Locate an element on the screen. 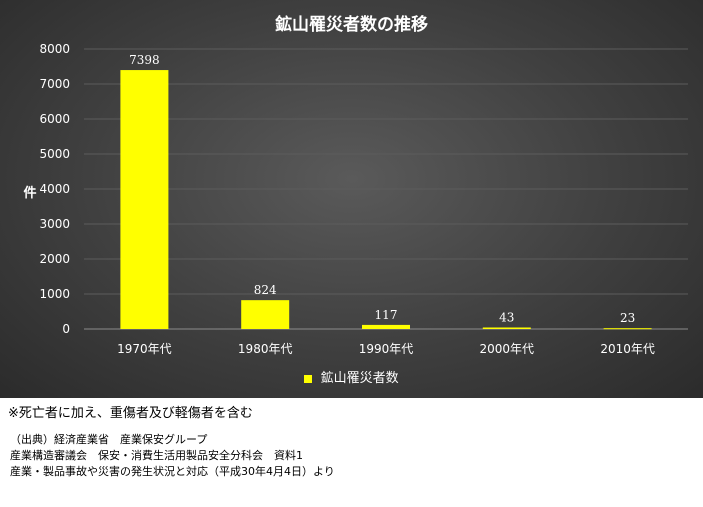 The width and height of the screenshot is (703, 507). x-tick-label: 2000年代 is located at coordinates (507, 349).